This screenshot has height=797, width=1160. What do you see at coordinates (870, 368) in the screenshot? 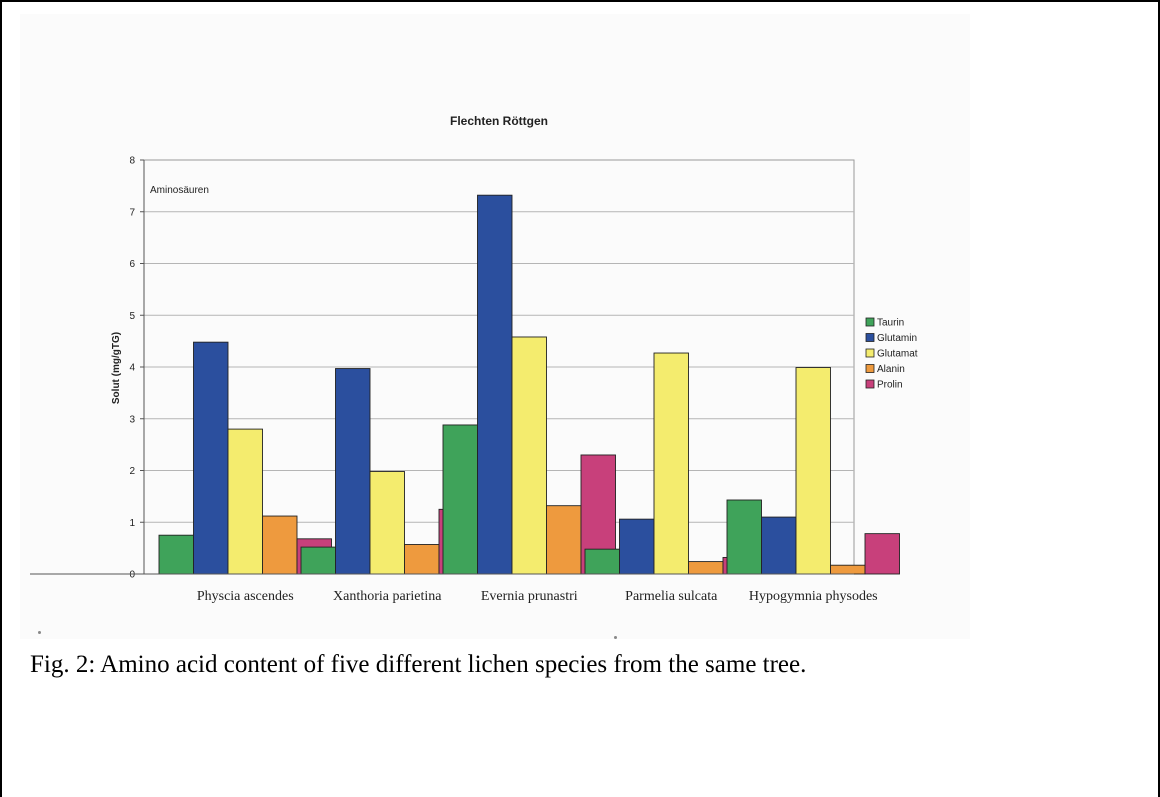
I see `legend-swatch-alanin` at bounding box center [870, 368].